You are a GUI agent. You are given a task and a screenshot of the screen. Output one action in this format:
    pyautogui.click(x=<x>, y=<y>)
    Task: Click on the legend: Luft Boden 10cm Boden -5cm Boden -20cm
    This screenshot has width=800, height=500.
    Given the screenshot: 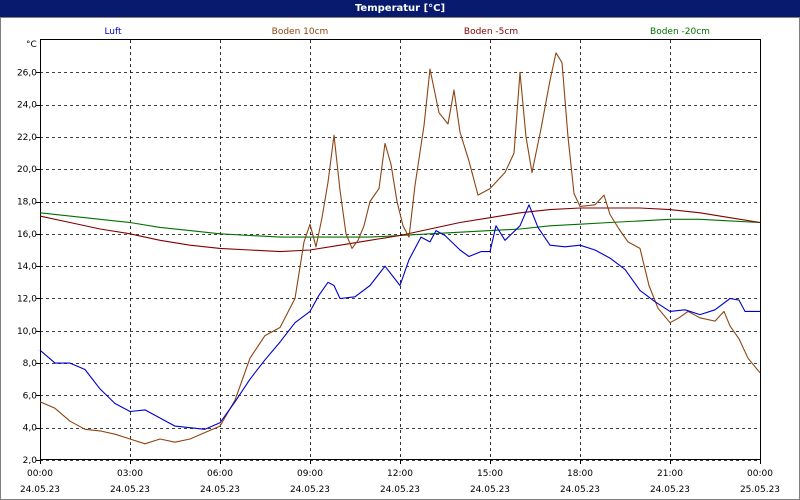 What is the action you would take?
    pyautogui.click(x=407, y=32)
    